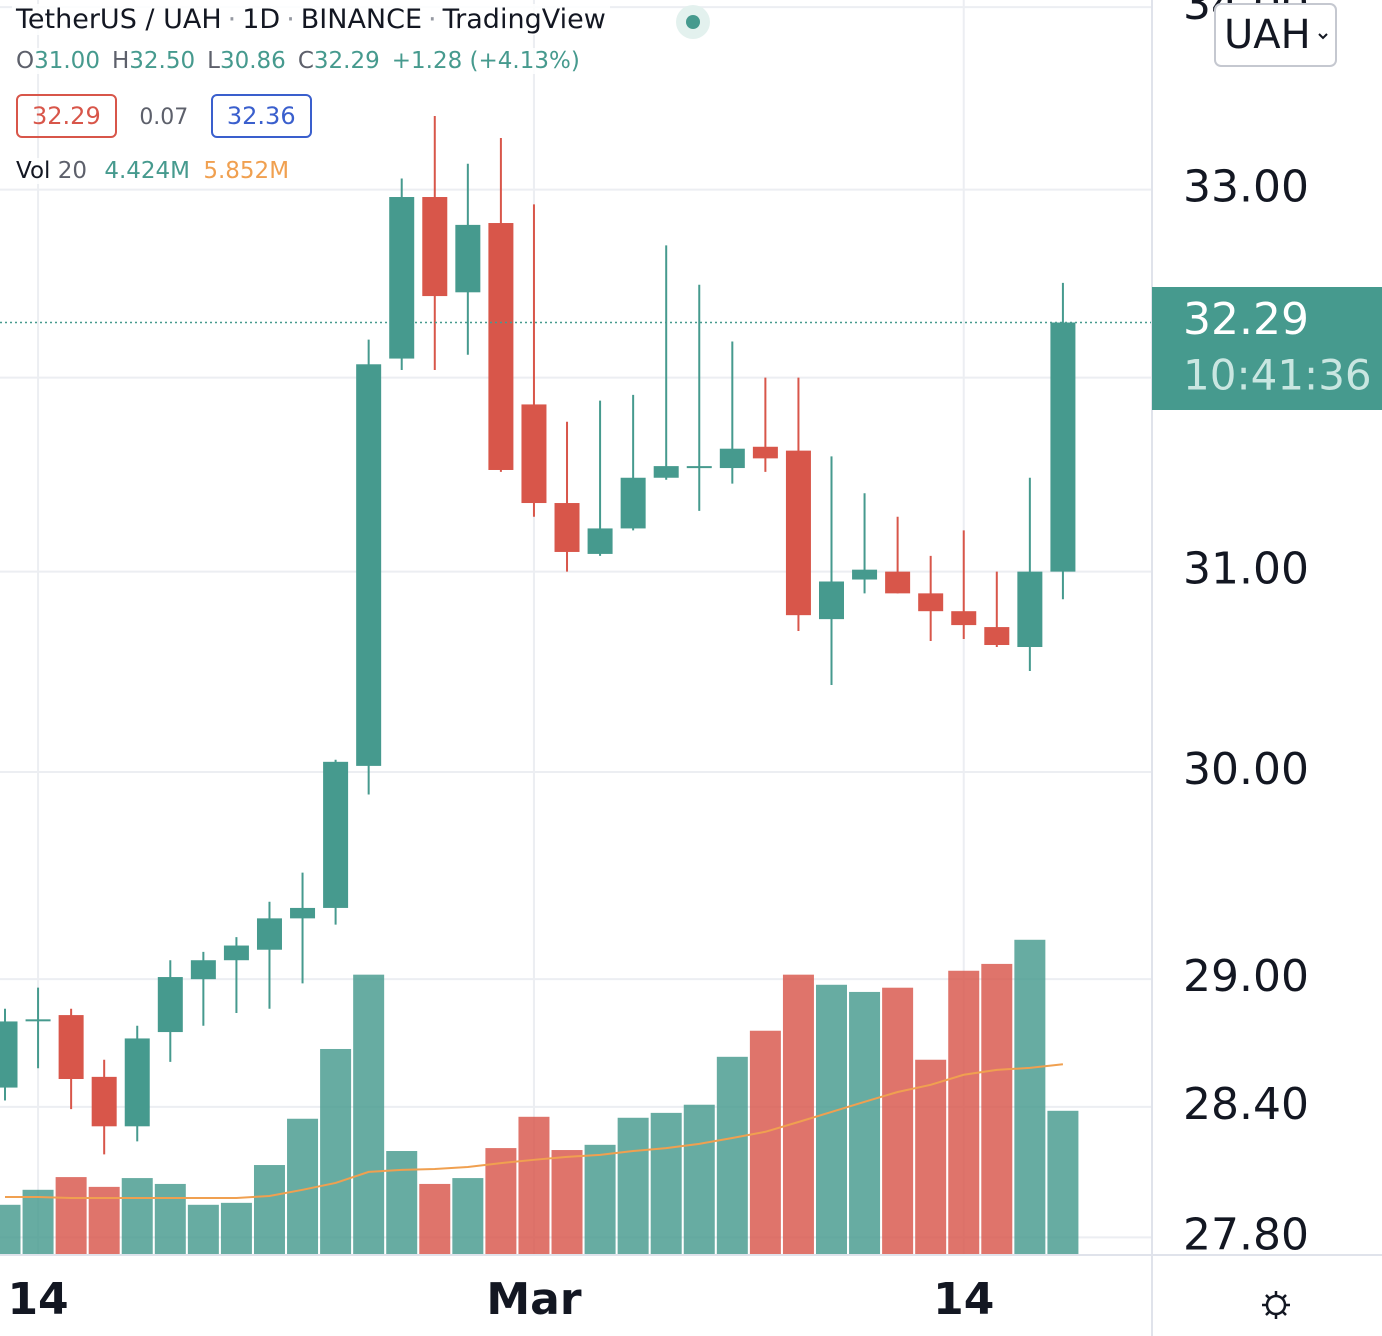 This screenshot has width=1382, height=1336. What do you see at coordinates (485, 61) in the screenshot?
I see `change: +1.28 (+4.13%)` at bounding box center [485, 61].